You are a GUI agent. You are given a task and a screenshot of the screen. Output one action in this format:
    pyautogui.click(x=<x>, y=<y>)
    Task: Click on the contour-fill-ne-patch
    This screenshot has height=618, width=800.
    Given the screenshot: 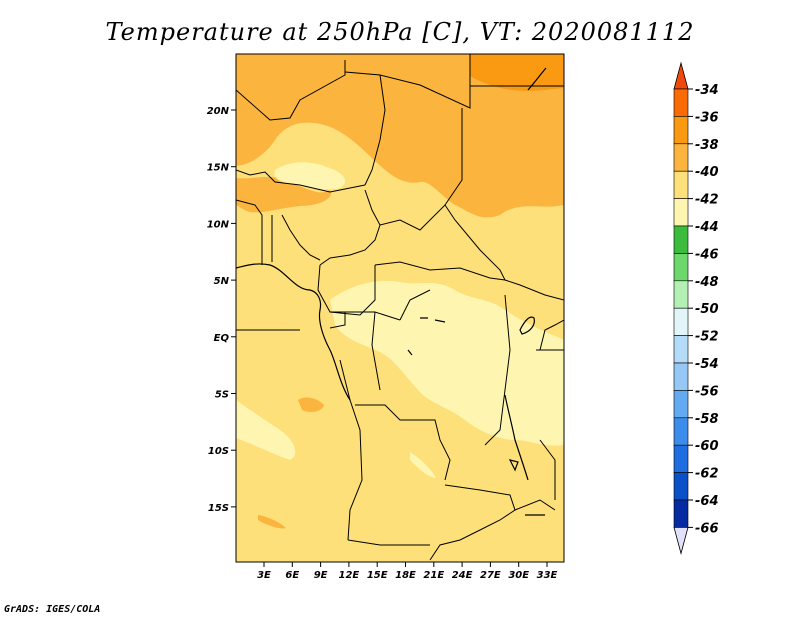 What is the action you would take?
    pyautogui.click(x=310, y=176)
    